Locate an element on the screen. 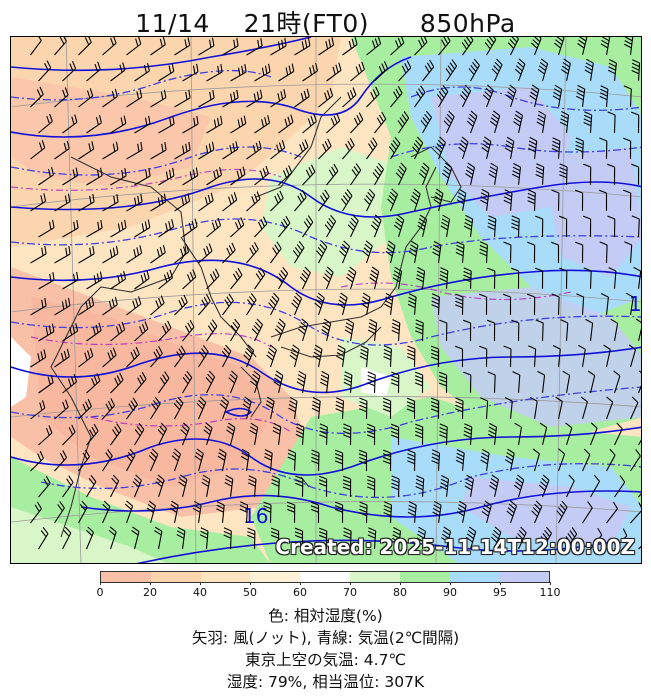 The width and height of the screenshot is (651, 698). map-title: 11/14 21時(FT0) 850hPa is located at coordinates (325, 22).